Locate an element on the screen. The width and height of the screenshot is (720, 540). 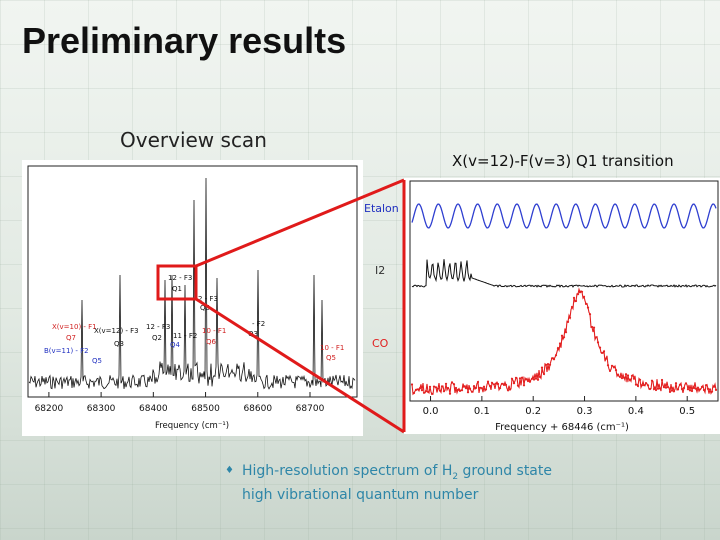
highres-x-tick-label: 0.4 is located at coordinates (636, 411).